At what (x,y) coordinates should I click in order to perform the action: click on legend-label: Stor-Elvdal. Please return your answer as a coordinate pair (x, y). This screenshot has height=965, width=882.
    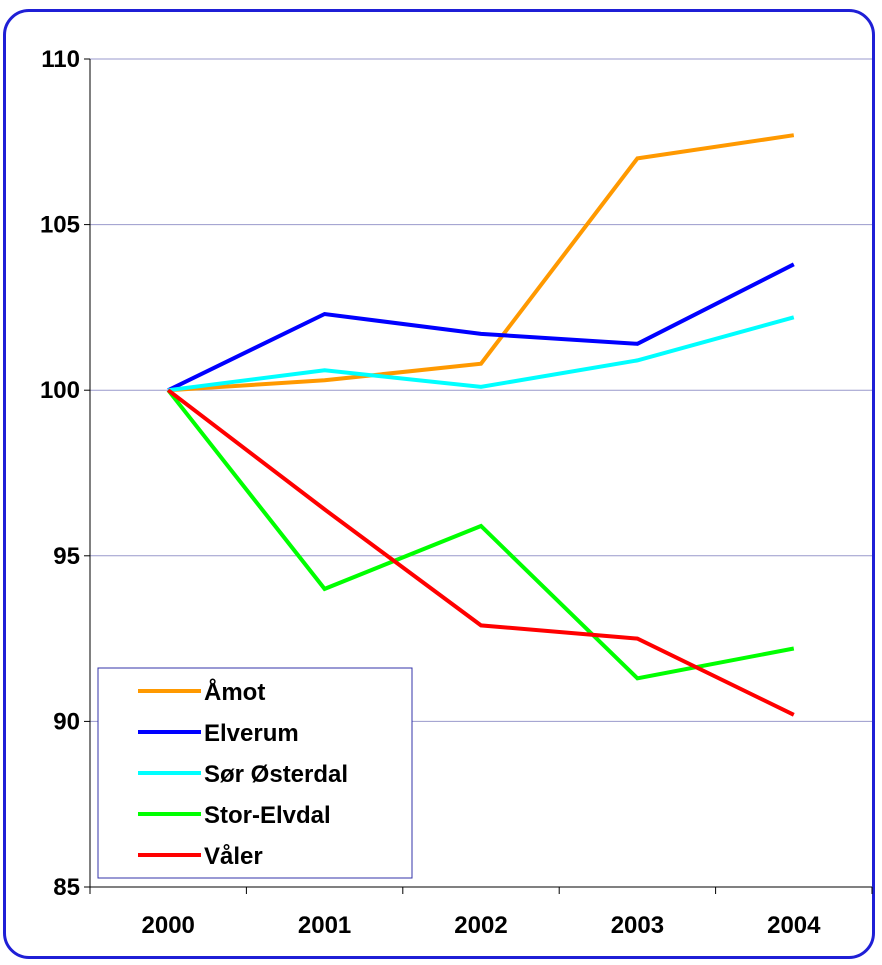
    Looking at the image, I should click on (267, 815).